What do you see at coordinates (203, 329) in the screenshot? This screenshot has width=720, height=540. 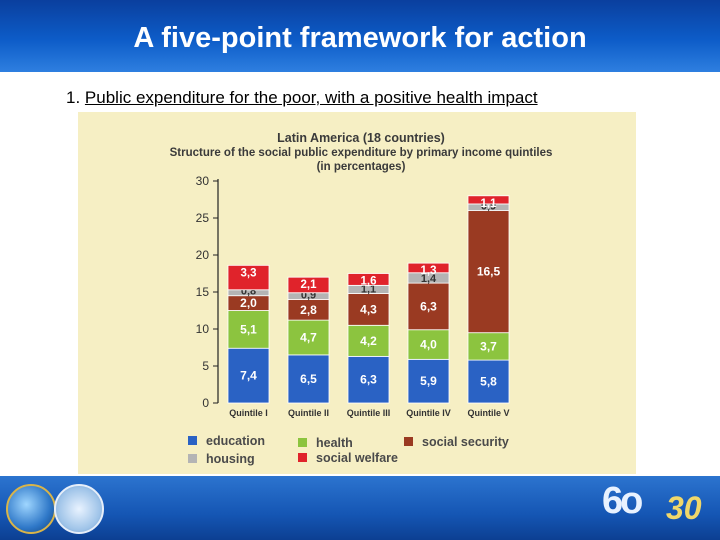 I see `y-tick-label: 10` at bounding box center [203, 329].